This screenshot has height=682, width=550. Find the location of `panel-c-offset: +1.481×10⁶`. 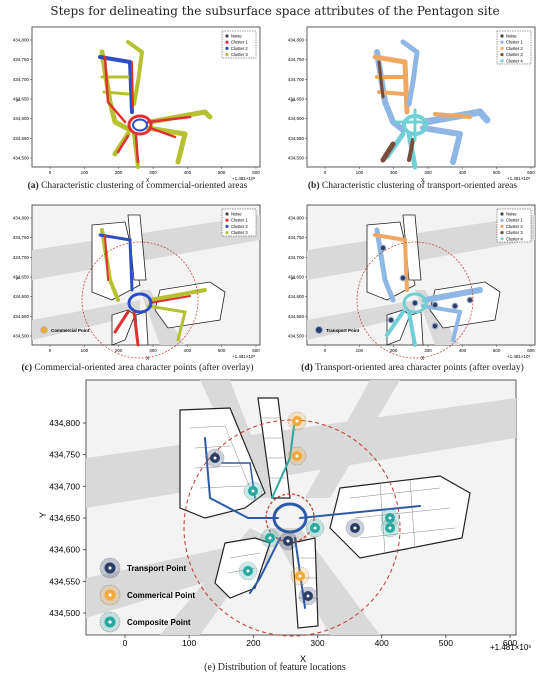

panel-c-offset: +1.481×10⁶ is located at coordinates (244, 356).